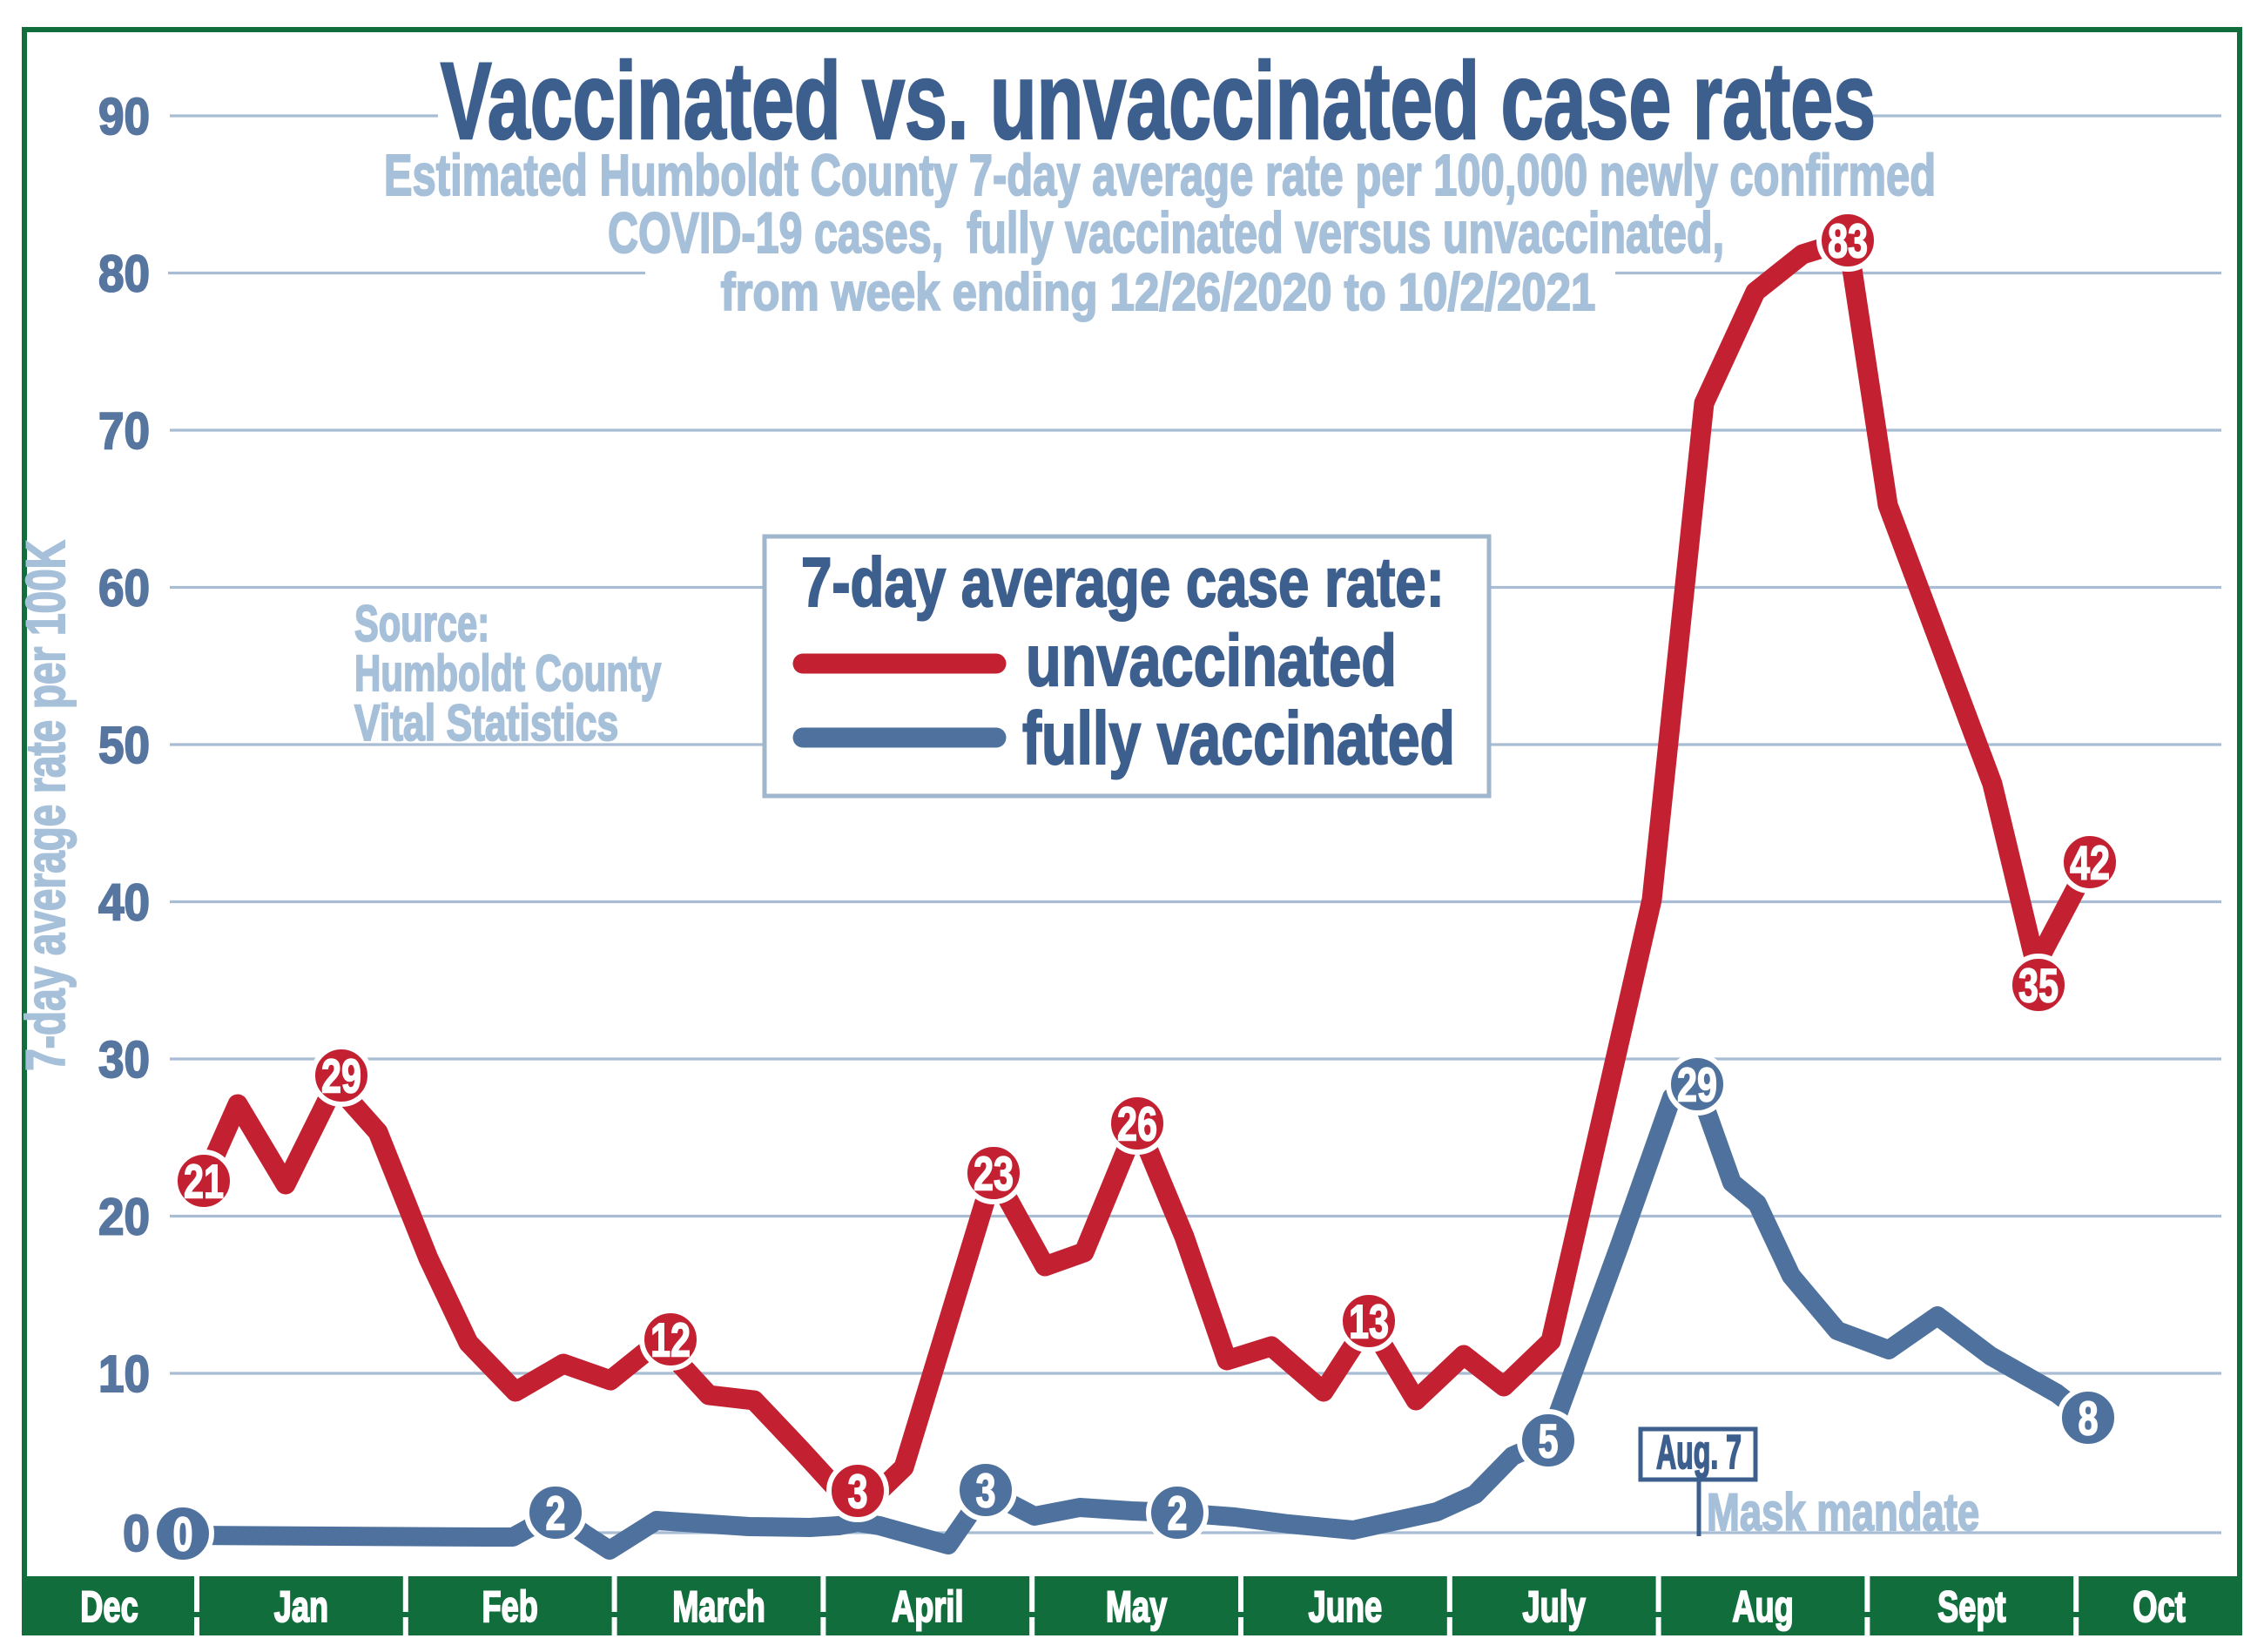 Image resolution: width=2264 pixels, height=1652 pixels. I want to click on svg-text: Source:, so click(421, 623).